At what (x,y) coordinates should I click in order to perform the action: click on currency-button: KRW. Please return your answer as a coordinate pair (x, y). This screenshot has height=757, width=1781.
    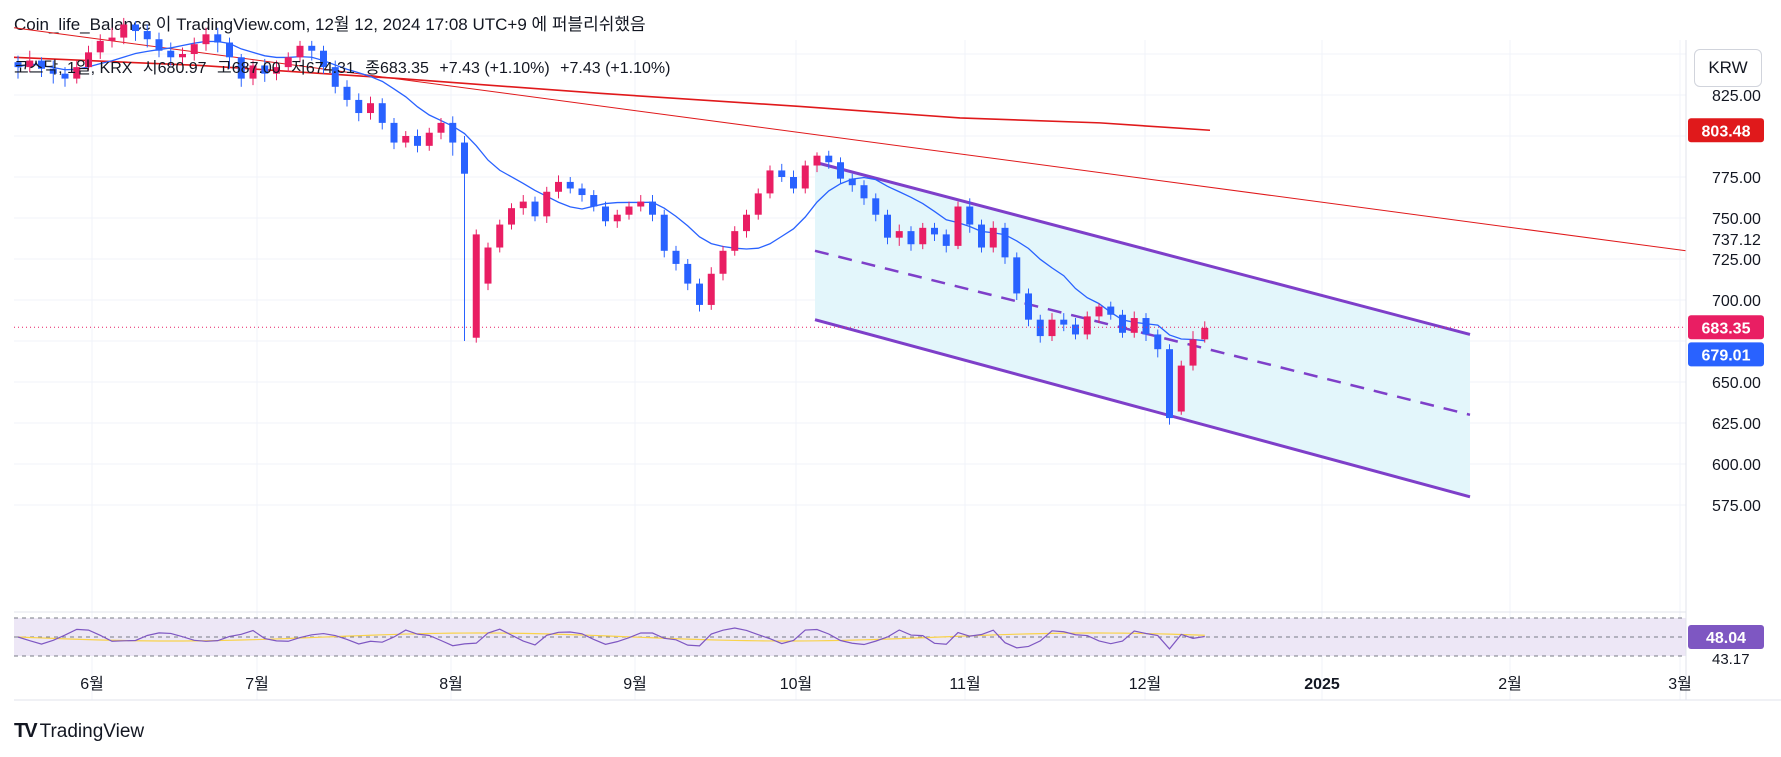
    Looking at the image, I should click on (1728, 68).